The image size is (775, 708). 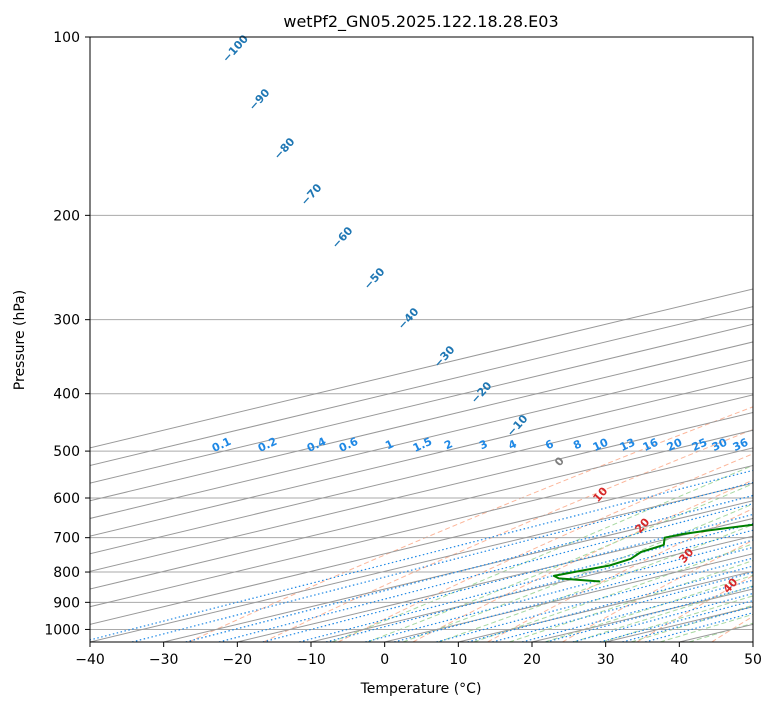 What do you see at coordinates (66, 499) in the screenshot?
I see `y-tick-label: 600` at bounding box center [66, 499].